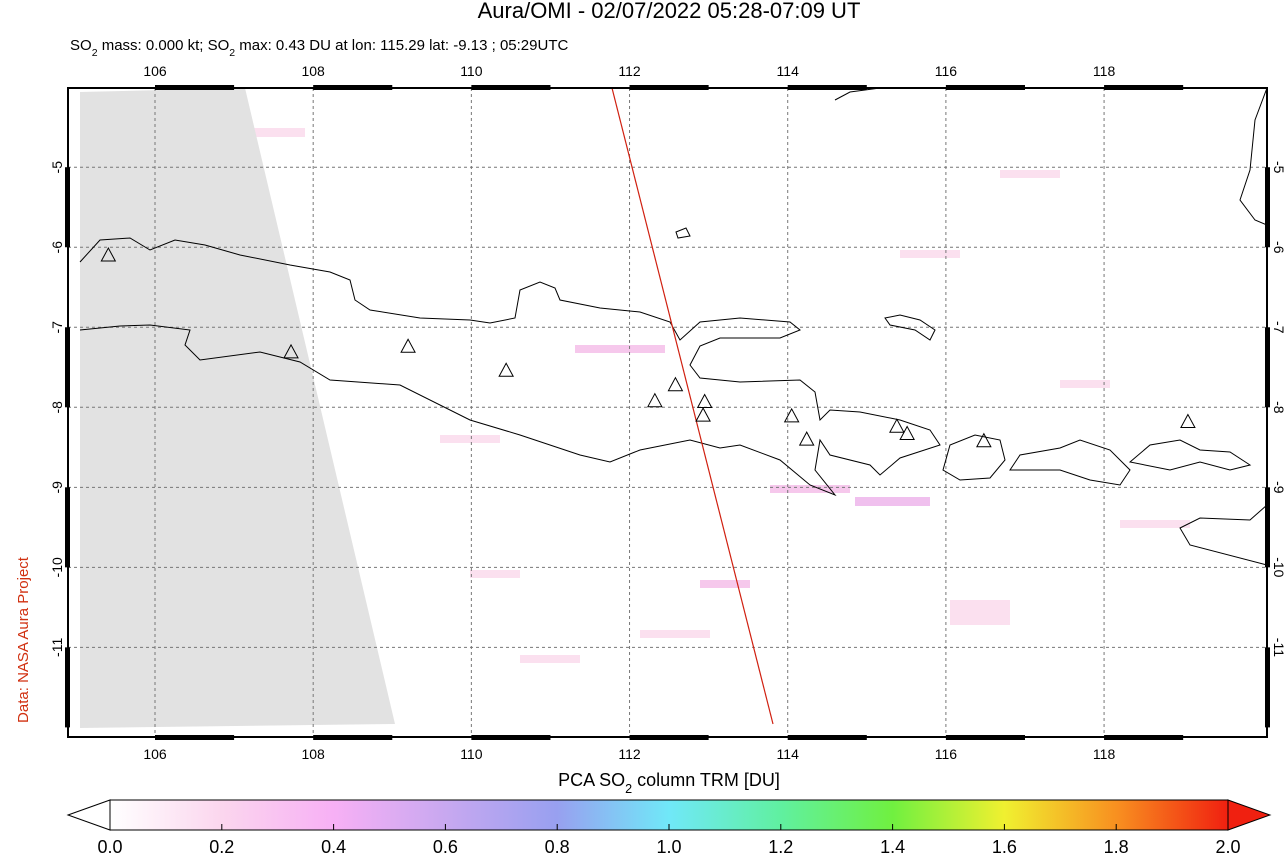 This screenshot has width=1288, height=855. What do you see at coordinates (669, 11) in the screenshot?
I see `title: Aura/OMI - 02/07/2022 05:28-07:09 UT` at bounding box center [669, 11].